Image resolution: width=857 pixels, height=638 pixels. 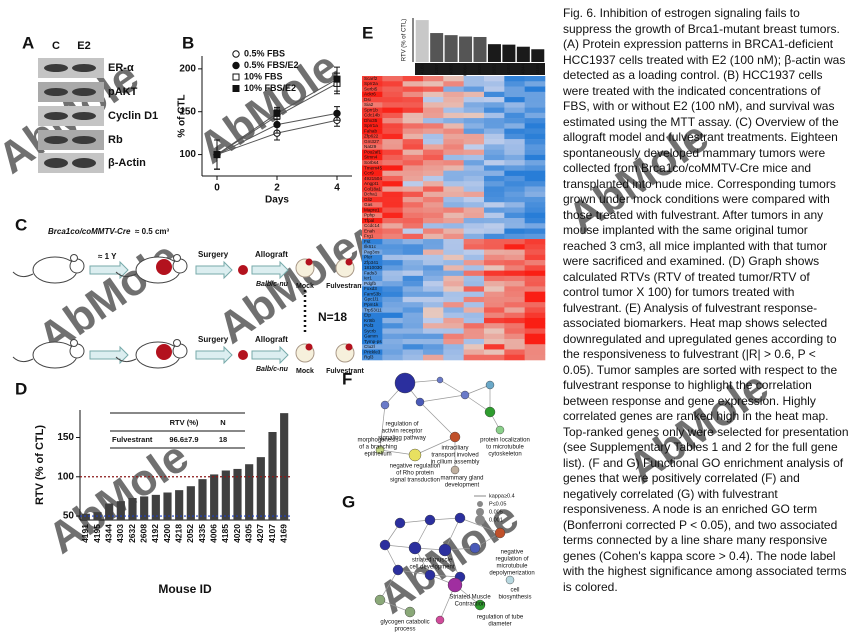 I want to click on gene-label: Ackr6, so click(x=370, y=94).